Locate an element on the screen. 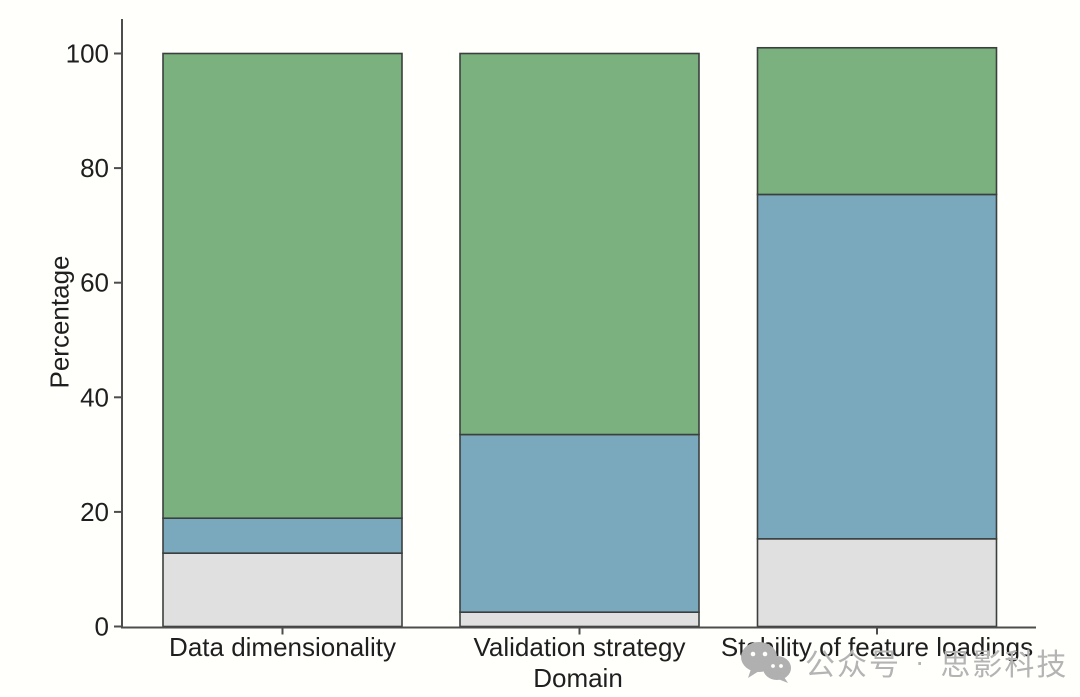  y-tick-label: 80 is located at coordinates (94, 168).